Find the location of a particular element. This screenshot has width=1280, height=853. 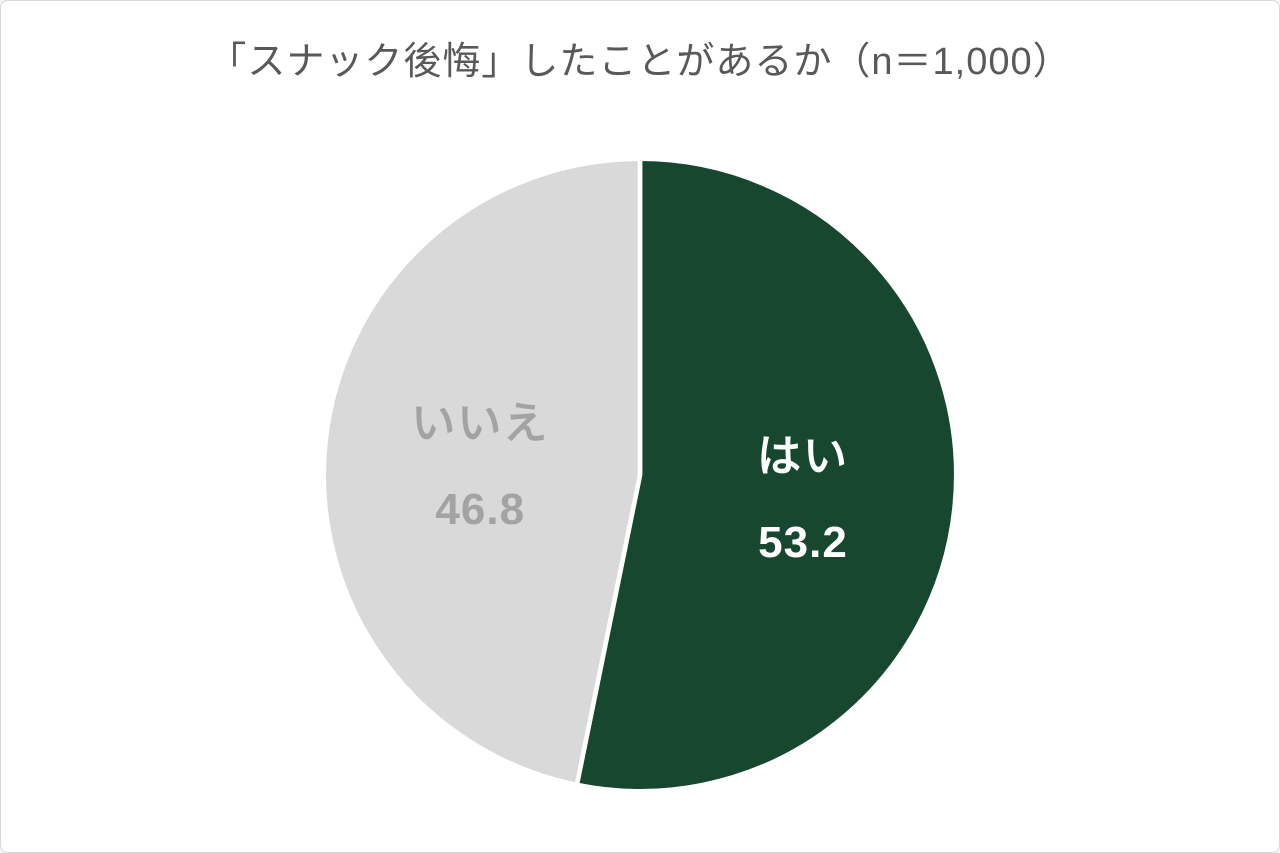

chart-title: 「スナック後悔」したことがあるか（n＝1,000） is located at coordinates (640, 62).